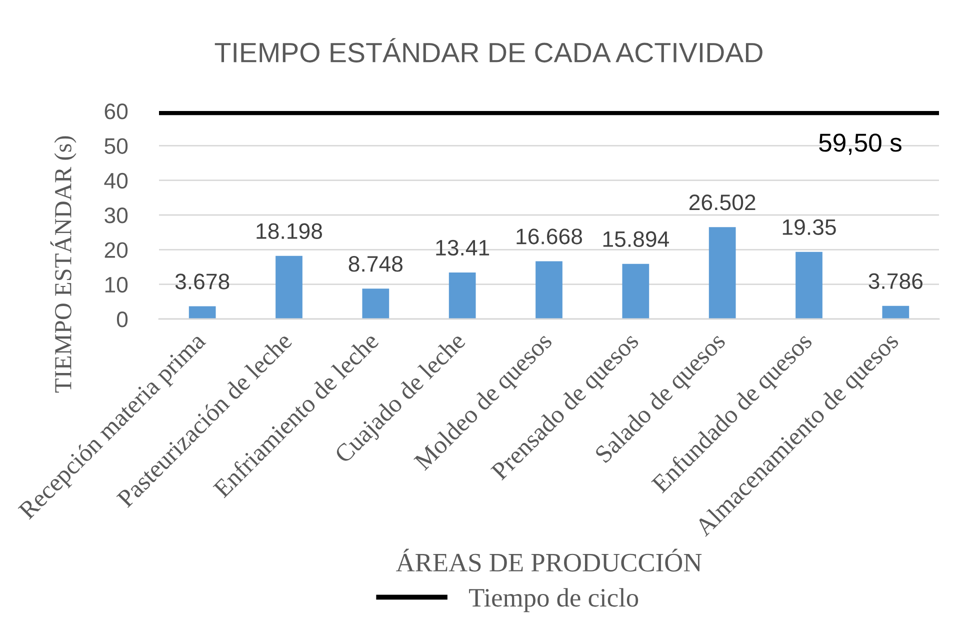  What do you see at coordinates (488, 50) in the screenshot?
I see `chart-title: TIEMPO ESTÁNDAR DE CADA ACTIVIDAD` at bounding box center [488, 50].